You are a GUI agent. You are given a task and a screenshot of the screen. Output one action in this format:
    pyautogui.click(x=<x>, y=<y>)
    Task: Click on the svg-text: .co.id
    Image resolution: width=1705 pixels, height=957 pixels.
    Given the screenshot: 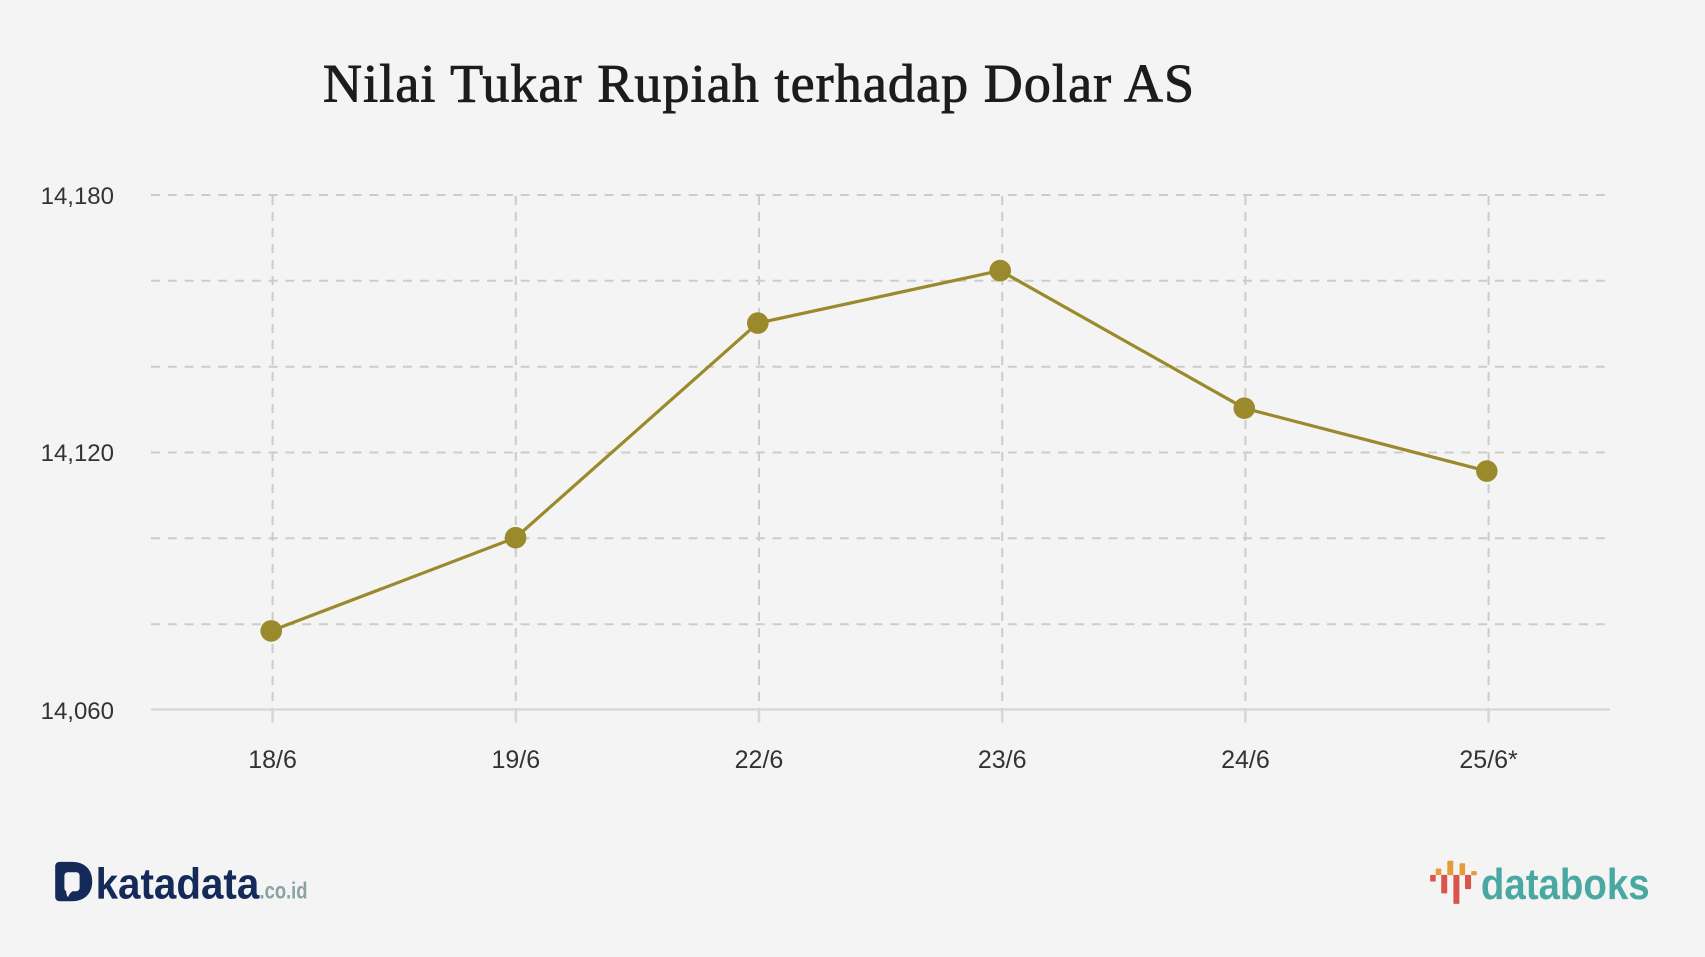 What is the action you would take?
    pyautogui.click(x=284, y=891)
    